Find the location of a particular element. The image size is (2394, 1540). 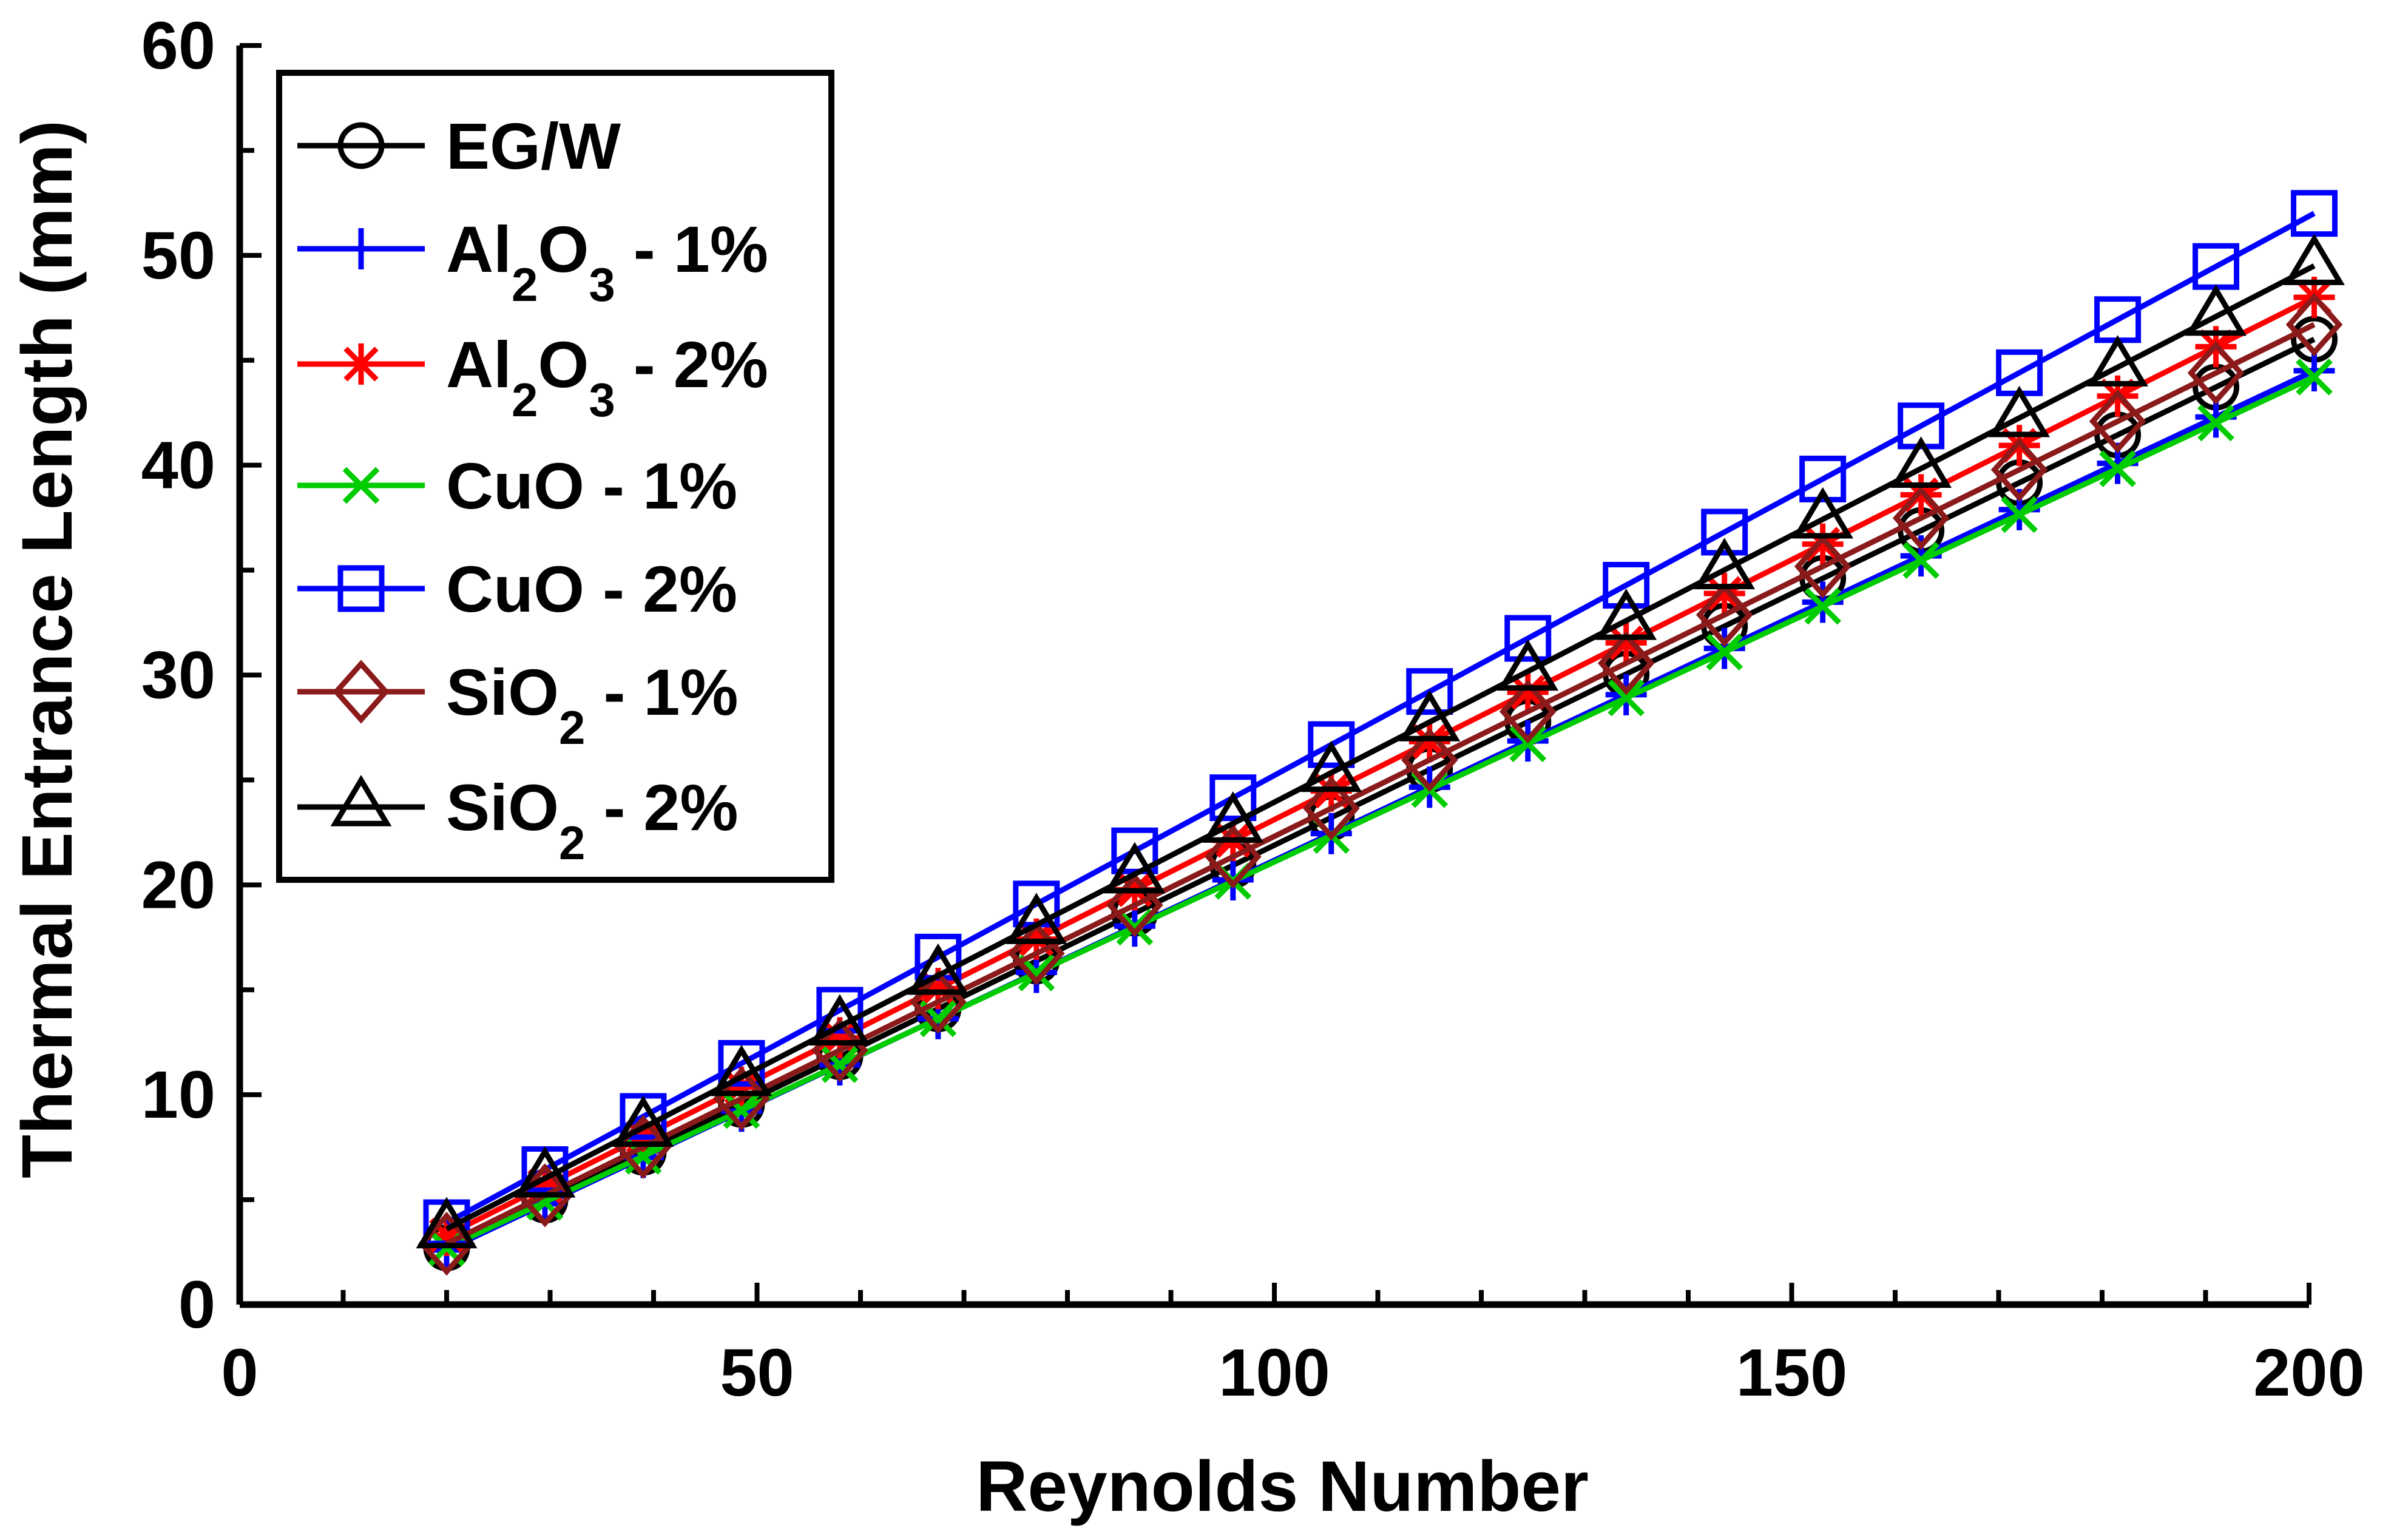

legend-label: SiO2 - 2% is located at coordinates (592, 820).